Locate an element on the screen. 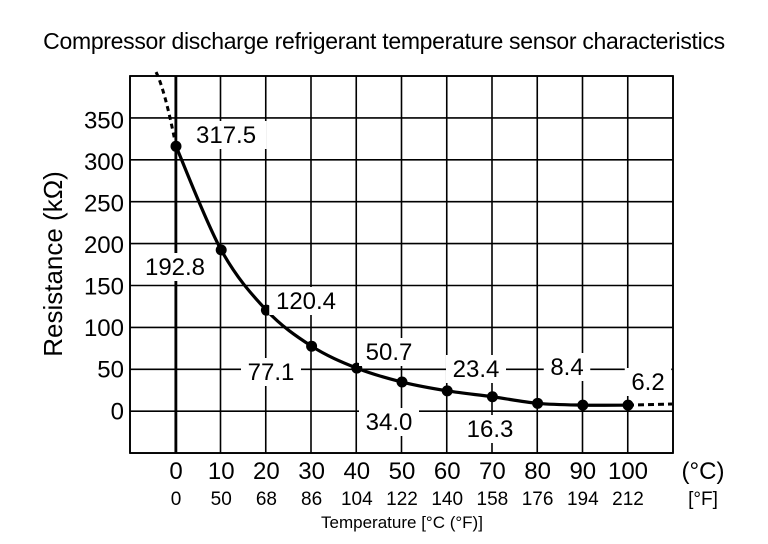 The width and height of the screenshot is (768, 544). data-label: 16.3 is located at coordinates (490, 429).